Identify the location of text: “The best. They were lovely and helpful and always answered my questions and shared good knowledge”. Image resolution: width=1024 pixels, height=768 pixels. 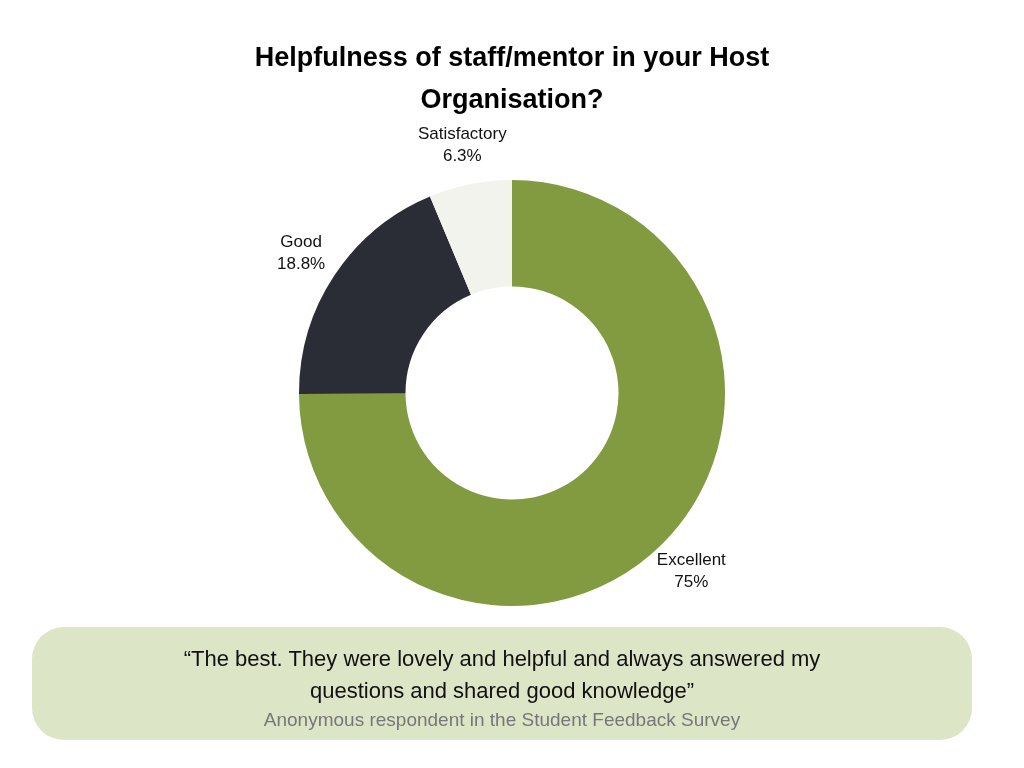
(502, 675).